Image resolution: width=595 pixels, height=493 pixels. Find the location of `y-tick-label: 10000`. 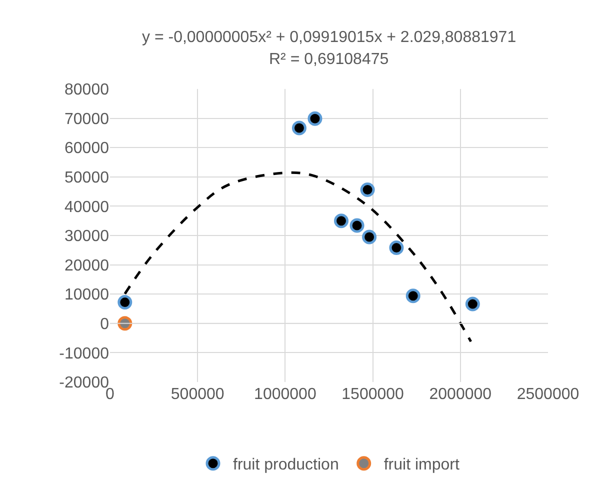

y-tick-label: 10000 is located at coordinates (87, 295).